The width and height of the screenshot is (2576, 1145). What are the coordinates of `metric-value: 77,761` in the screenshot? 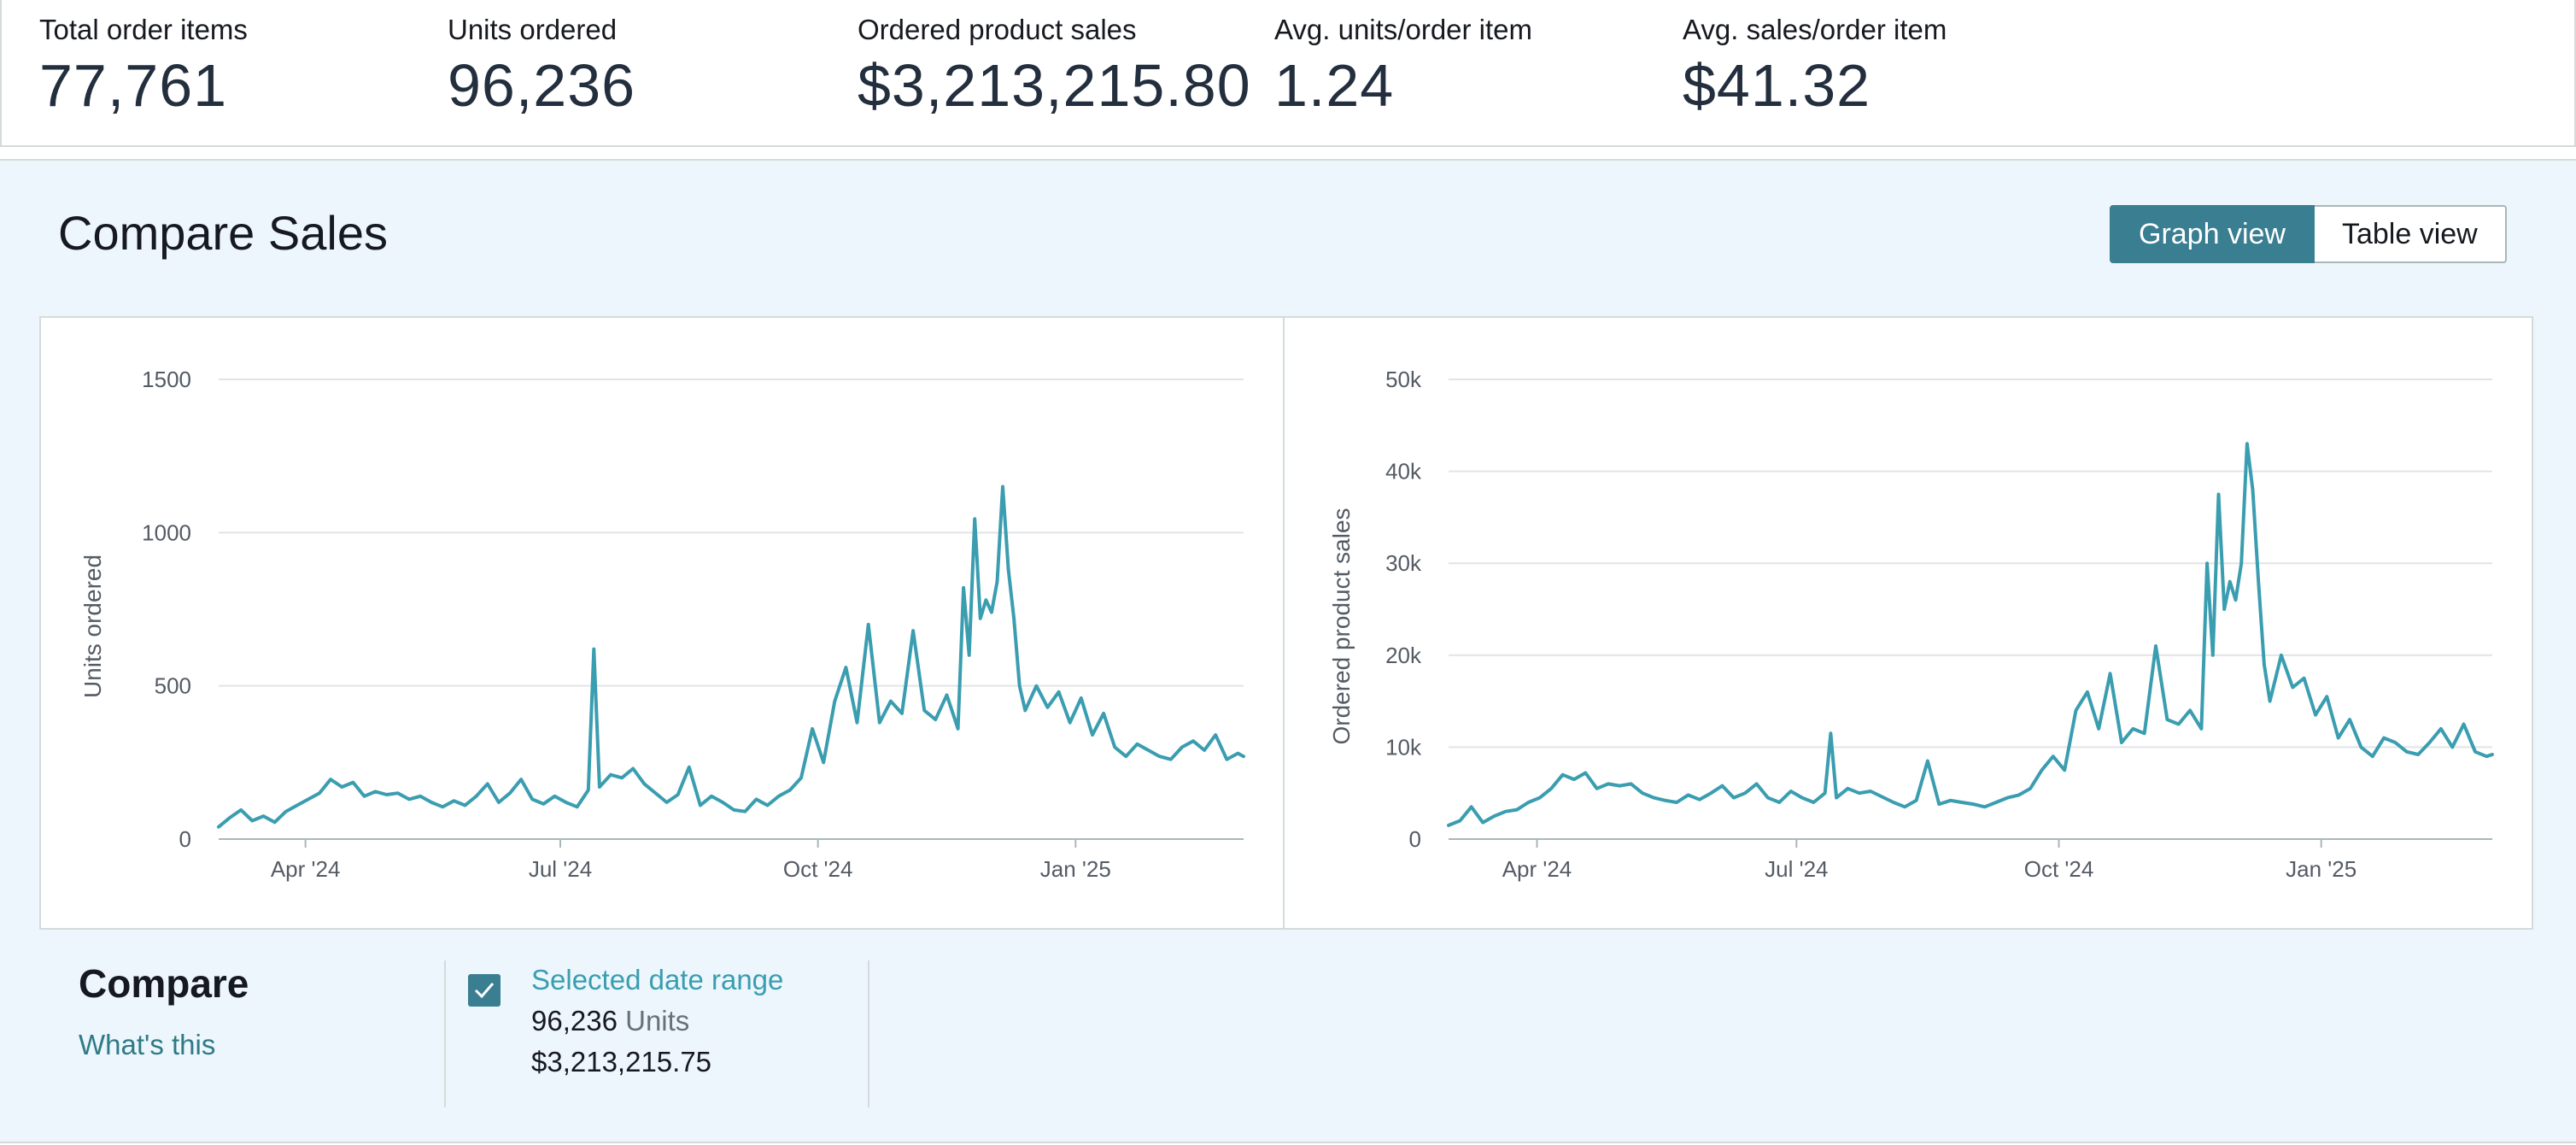 It's located at (133, 85).